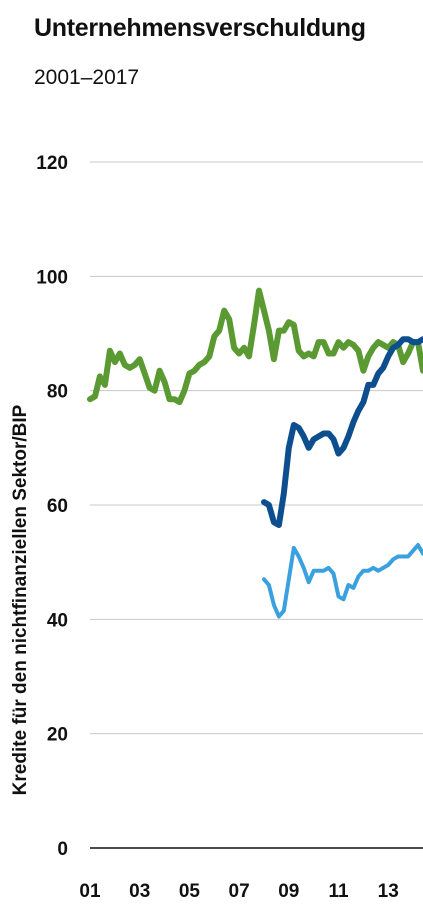 This screenshot has height=905, width=423. Describe the element at coordinates (288, 891) in the screenshot. I see `x-tick-label: 09` at that location.